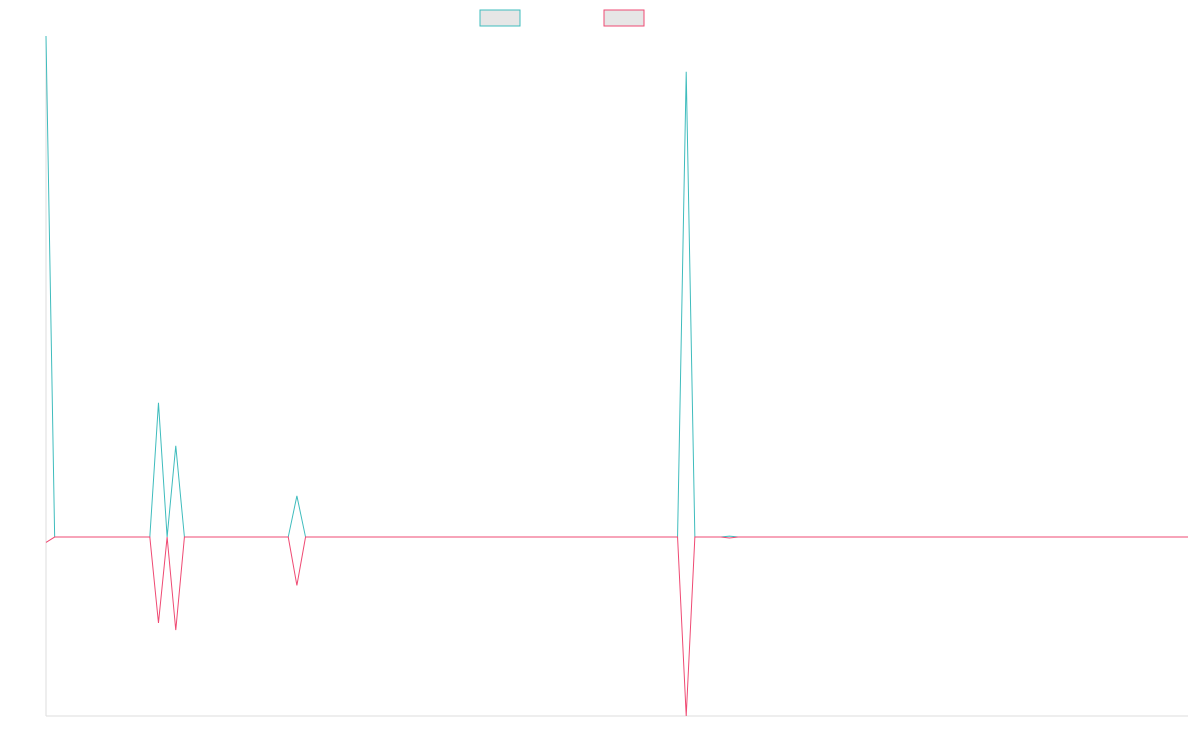 This screenshot has width=1200, height=750. I want to click on chart-legend, so click(562, 18).